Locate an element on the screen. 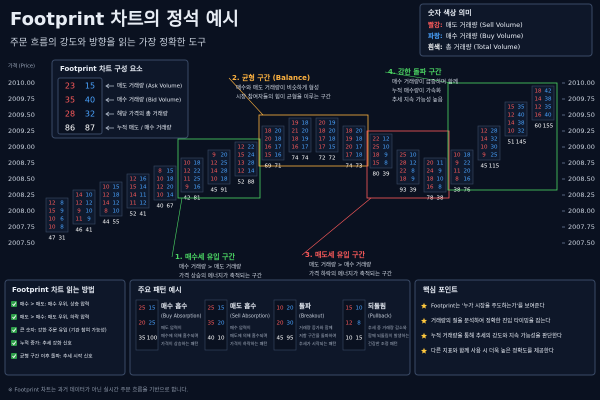 Image resolution: width=600 pixels, height=400 pixels. y-tick-label-right: 2009.00 is located at coordinates (581, 147).